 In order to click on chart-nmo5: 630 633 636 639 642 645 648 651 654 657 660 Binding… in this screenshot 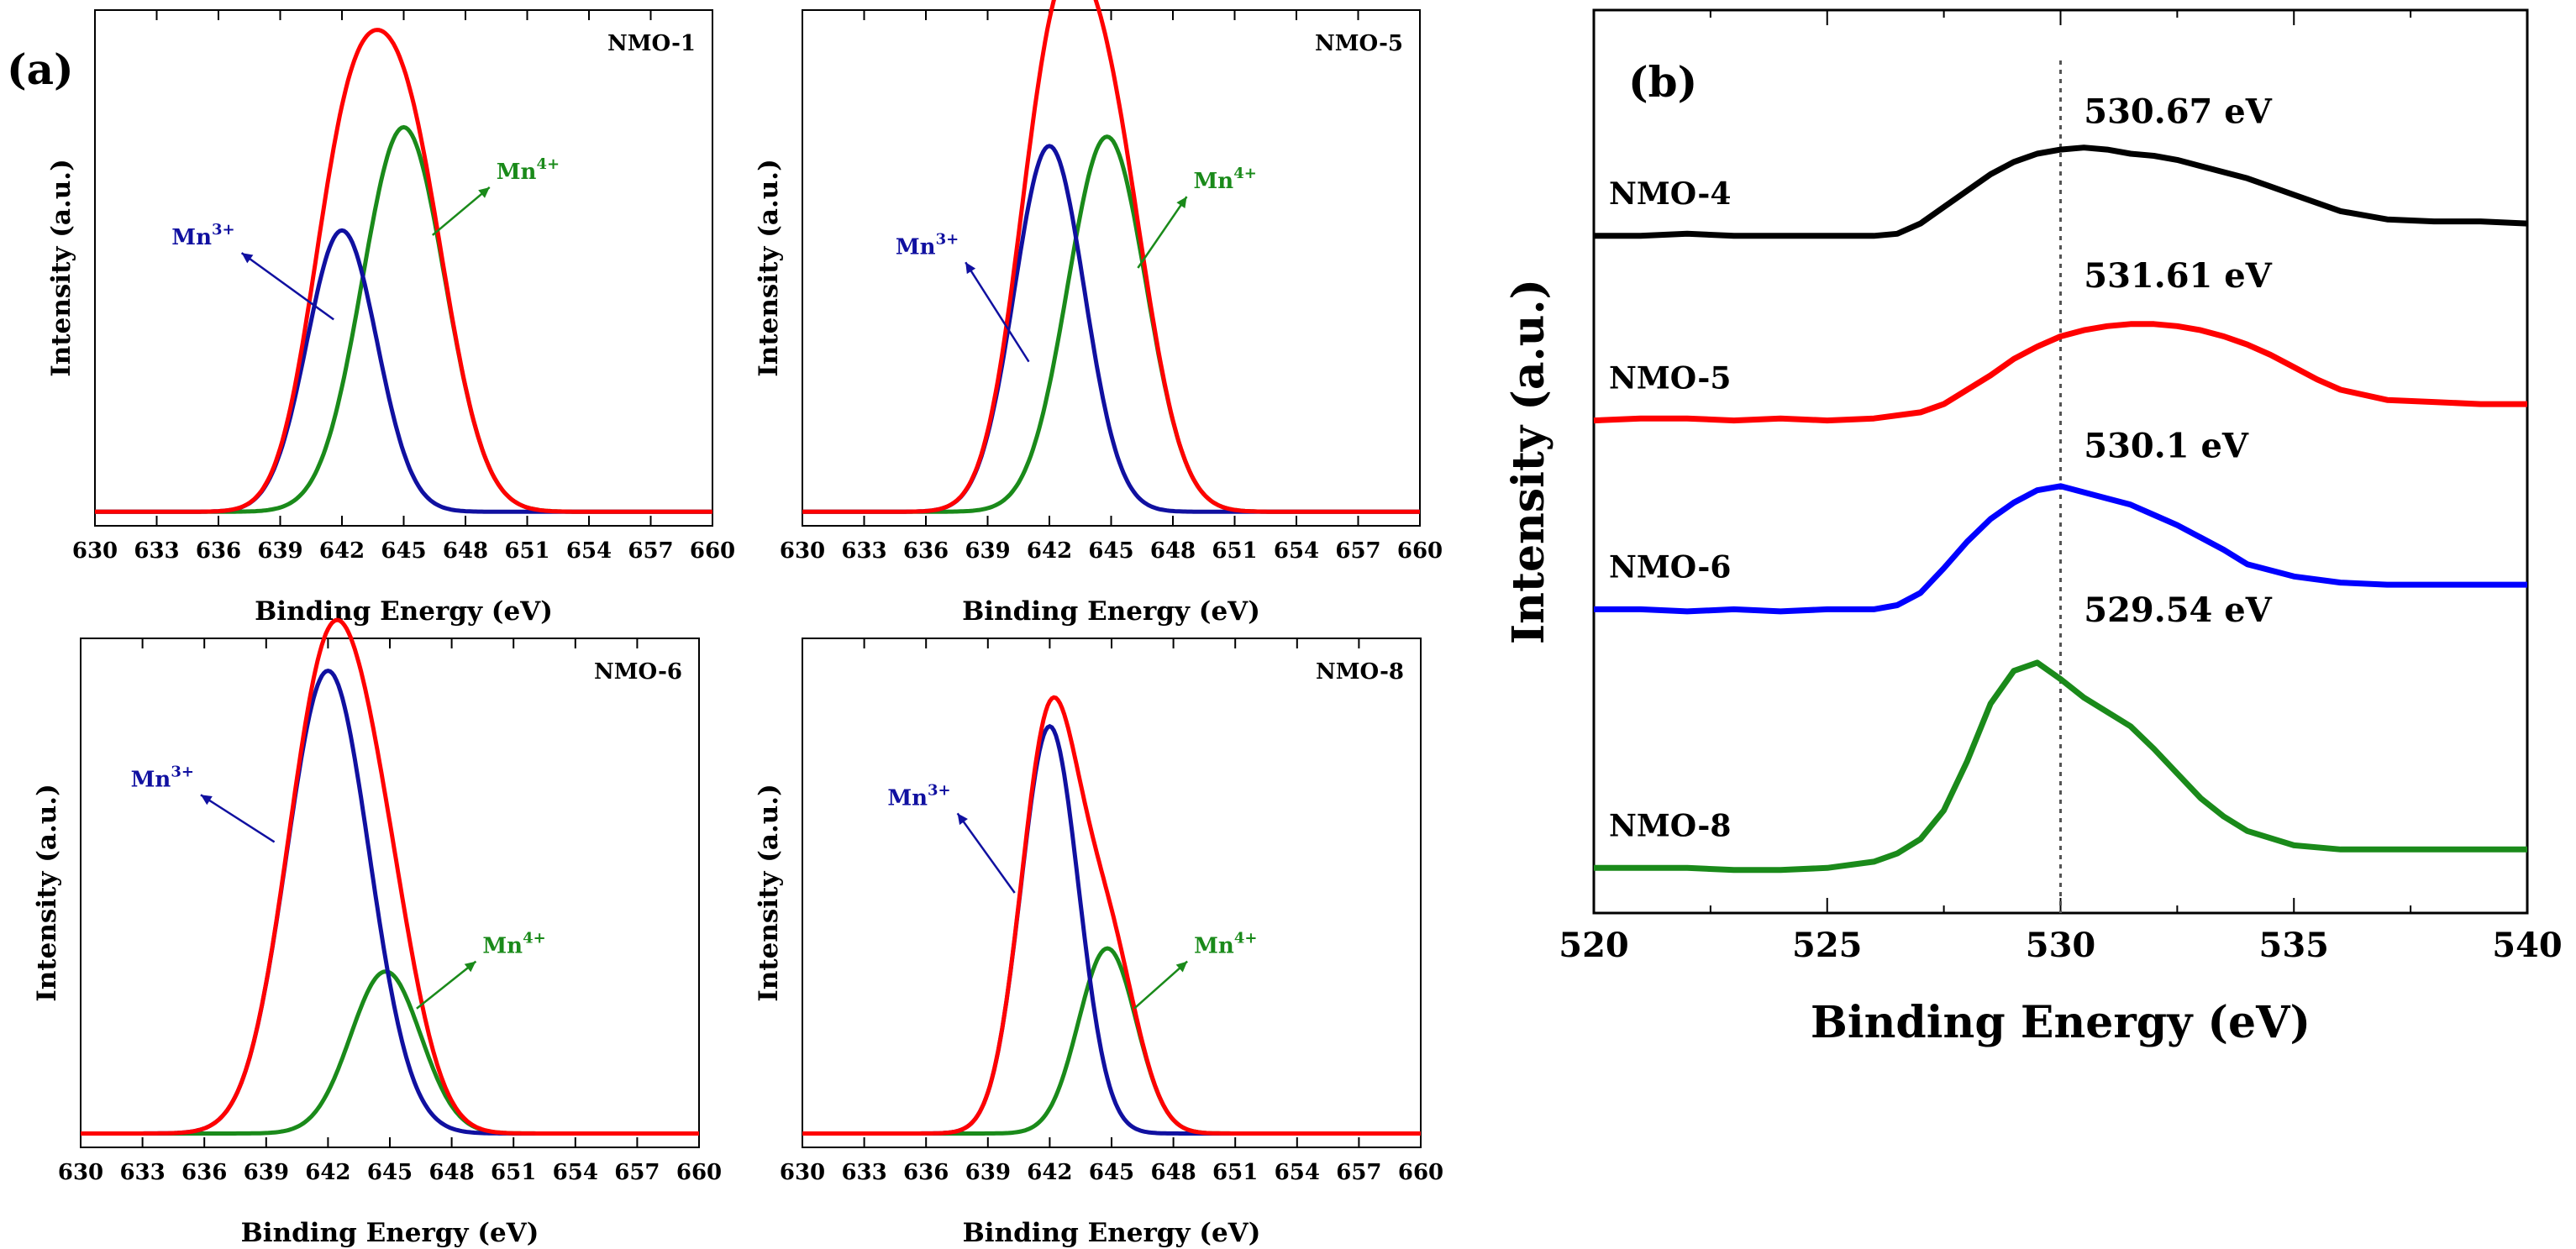, I will do `click(1098, 313)`.